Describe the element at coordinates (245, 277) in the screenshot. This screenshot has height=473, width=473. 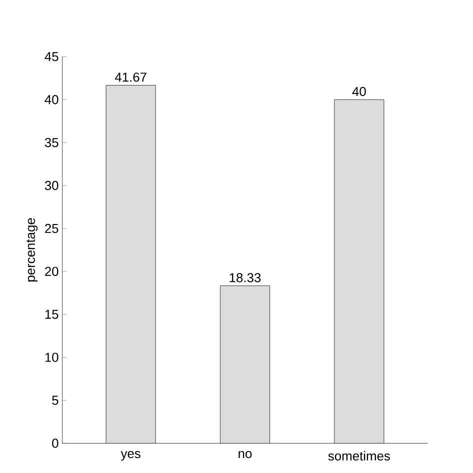
I see `data-label: 18.33` at that location.